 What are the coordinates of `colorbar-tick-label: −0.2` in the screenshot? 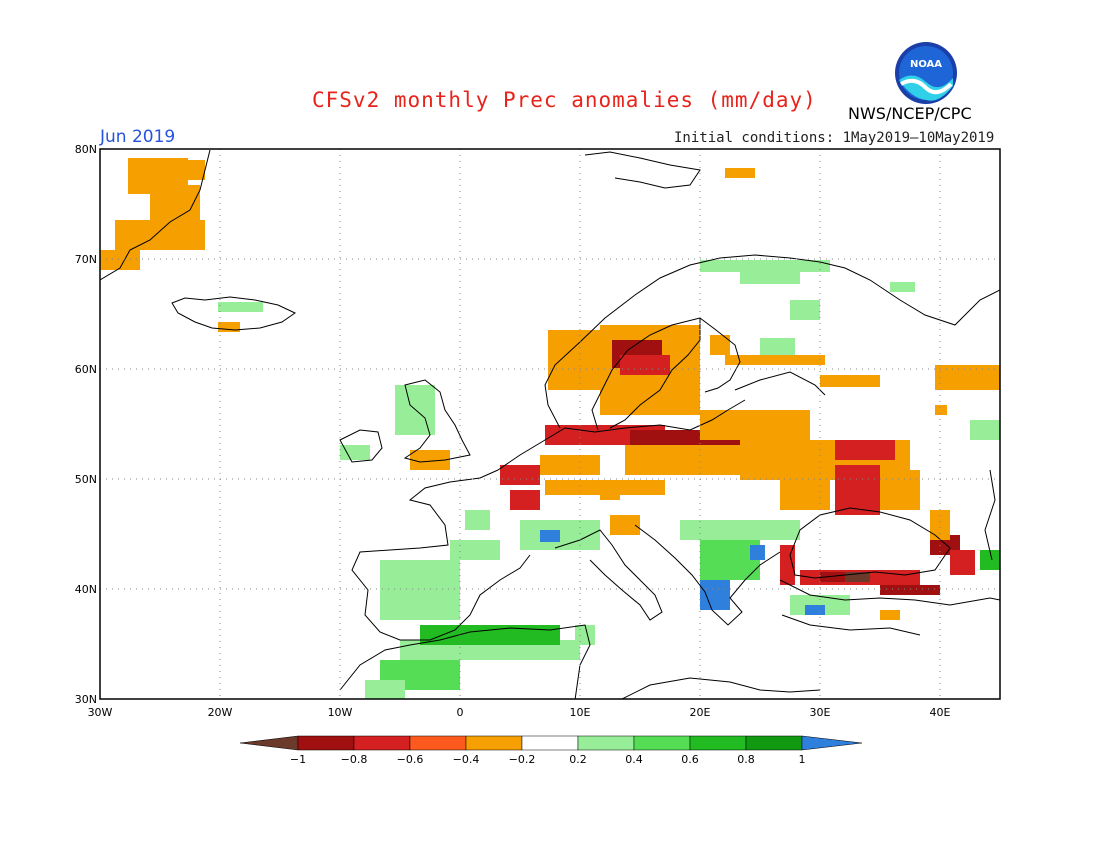 It's located at (522, 759).